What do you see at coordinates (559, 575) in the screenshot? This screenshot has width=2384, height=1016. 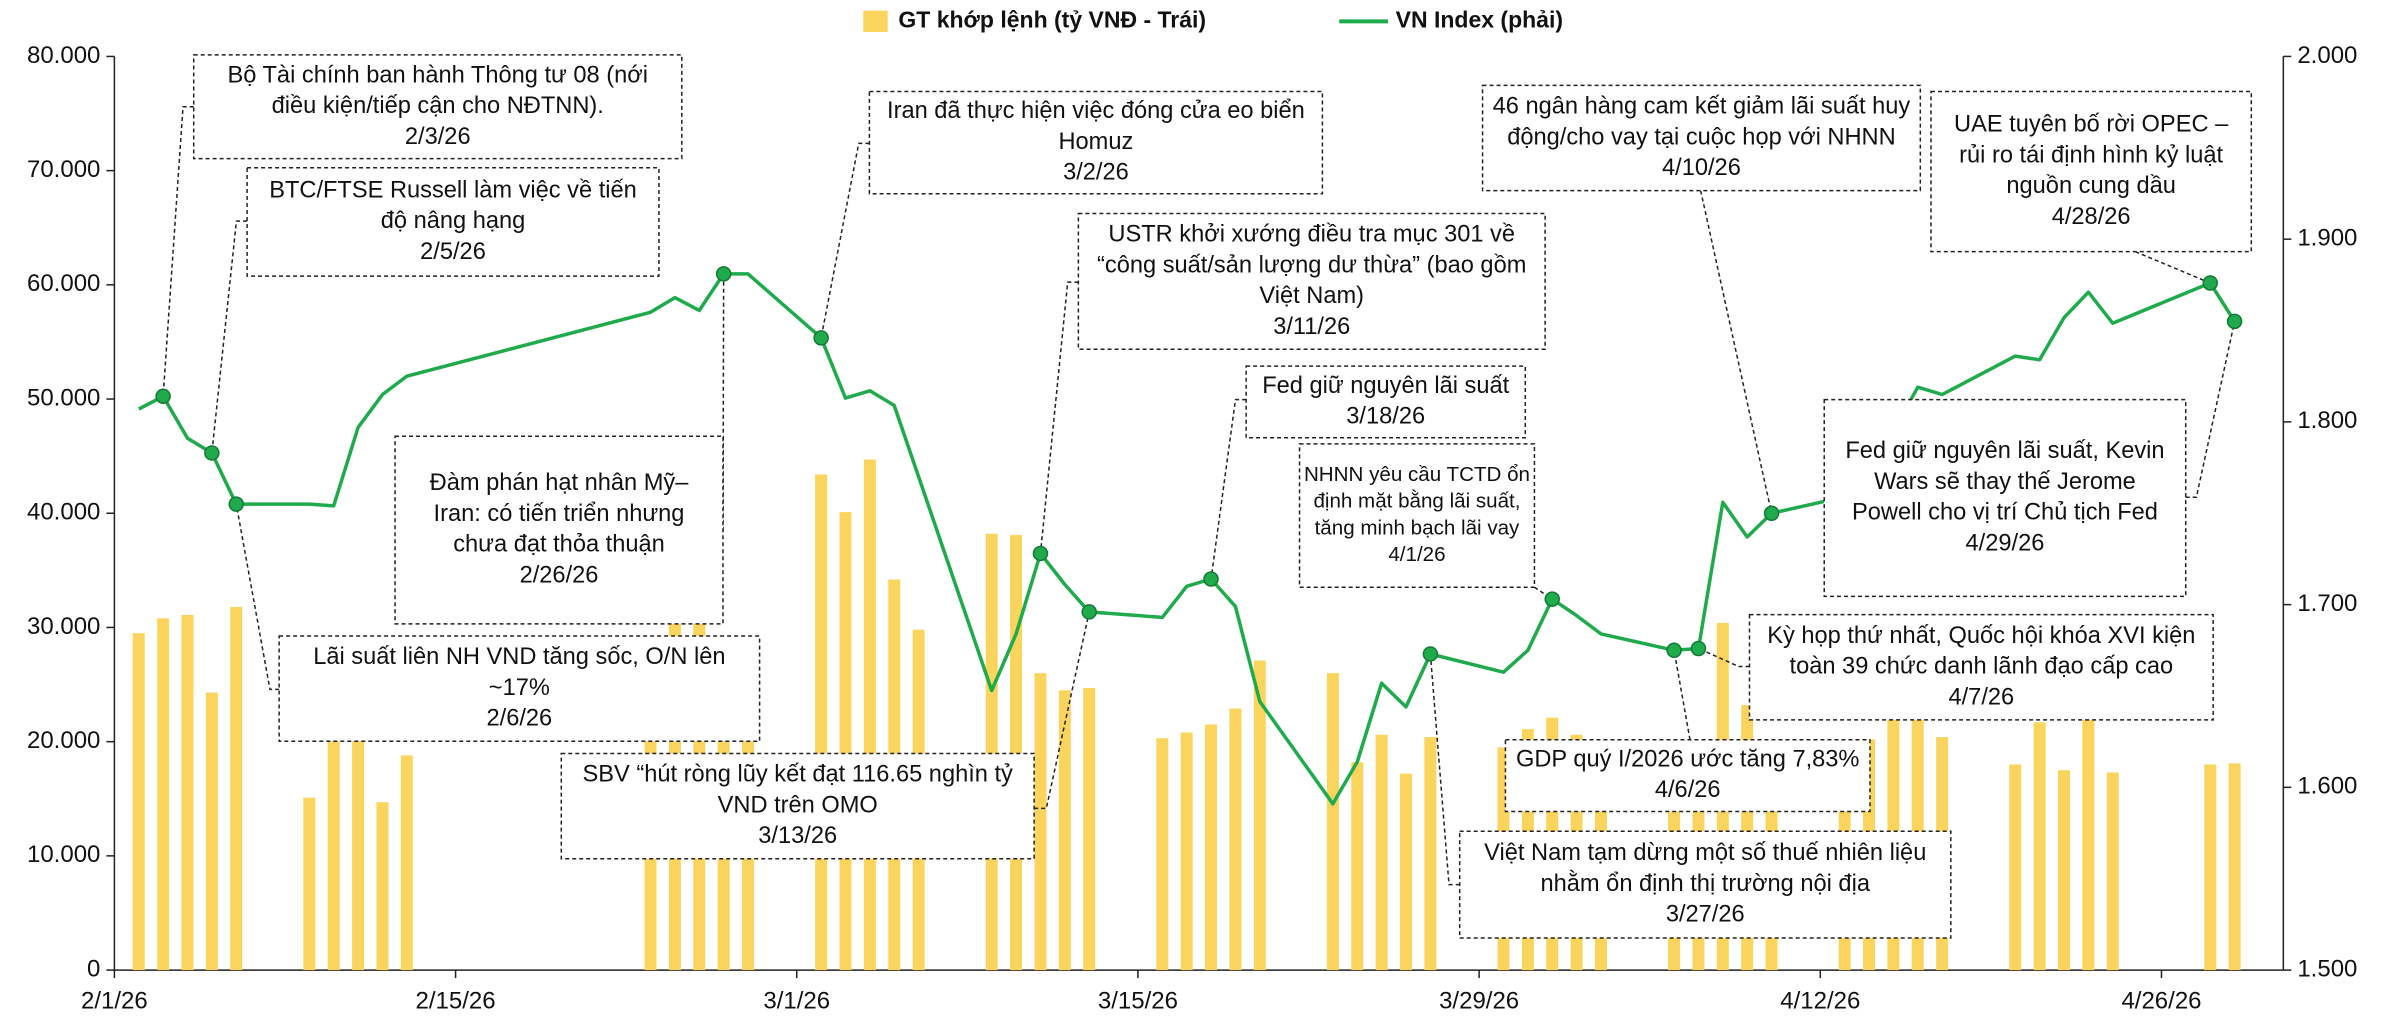 I see `annotation-date: 2/26/26` at bounding box center [559, 575].